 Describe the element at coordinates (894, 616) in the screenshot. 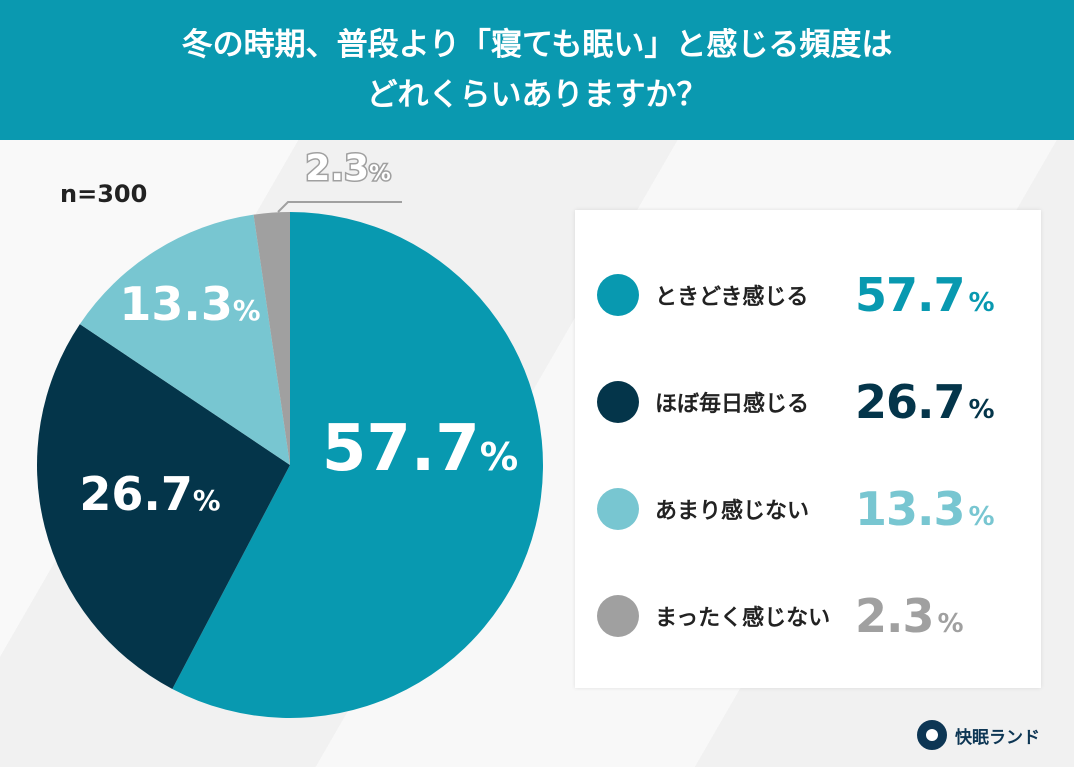

I see `legend-value-number: 2.3` at that location.